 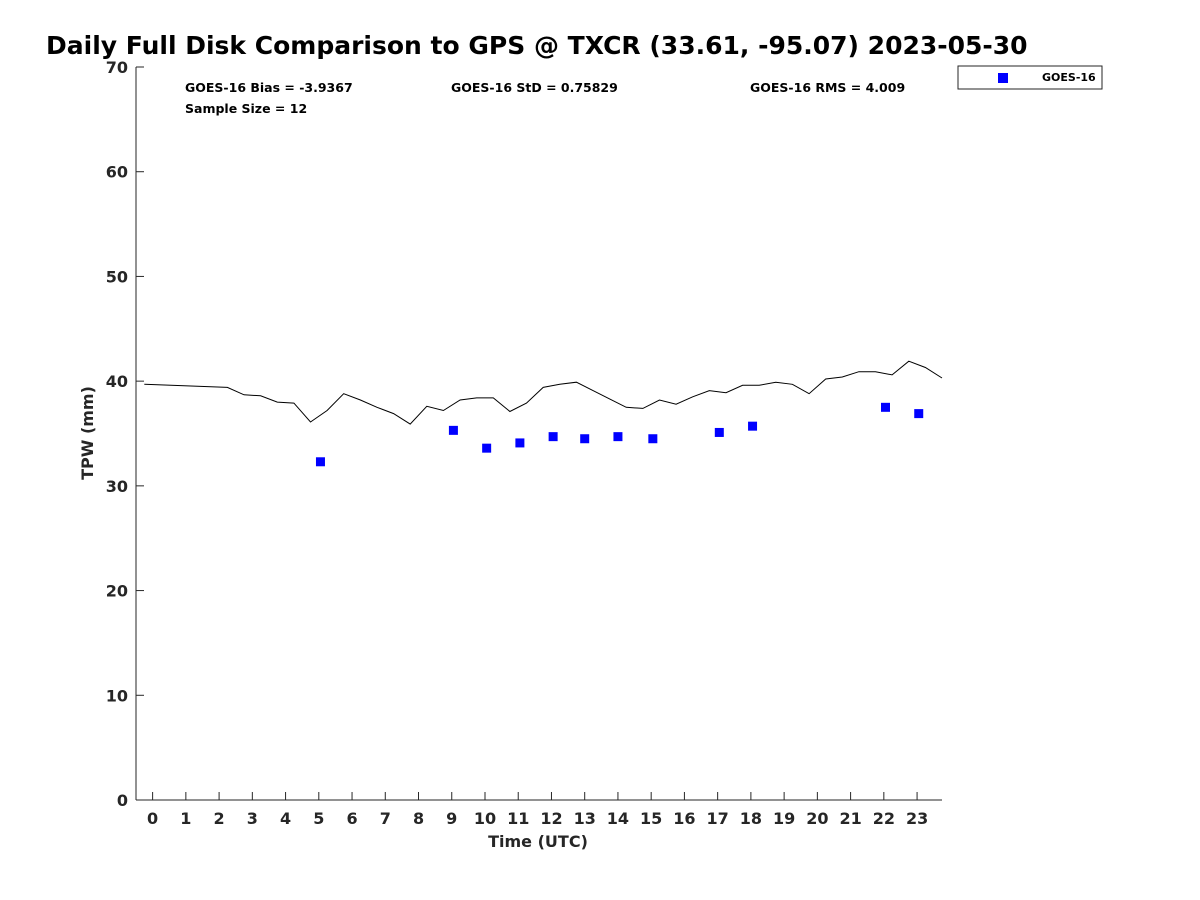 I want to click on stat-rms: GOES-16 RMS = 4.009, so click(x=827, y=87).